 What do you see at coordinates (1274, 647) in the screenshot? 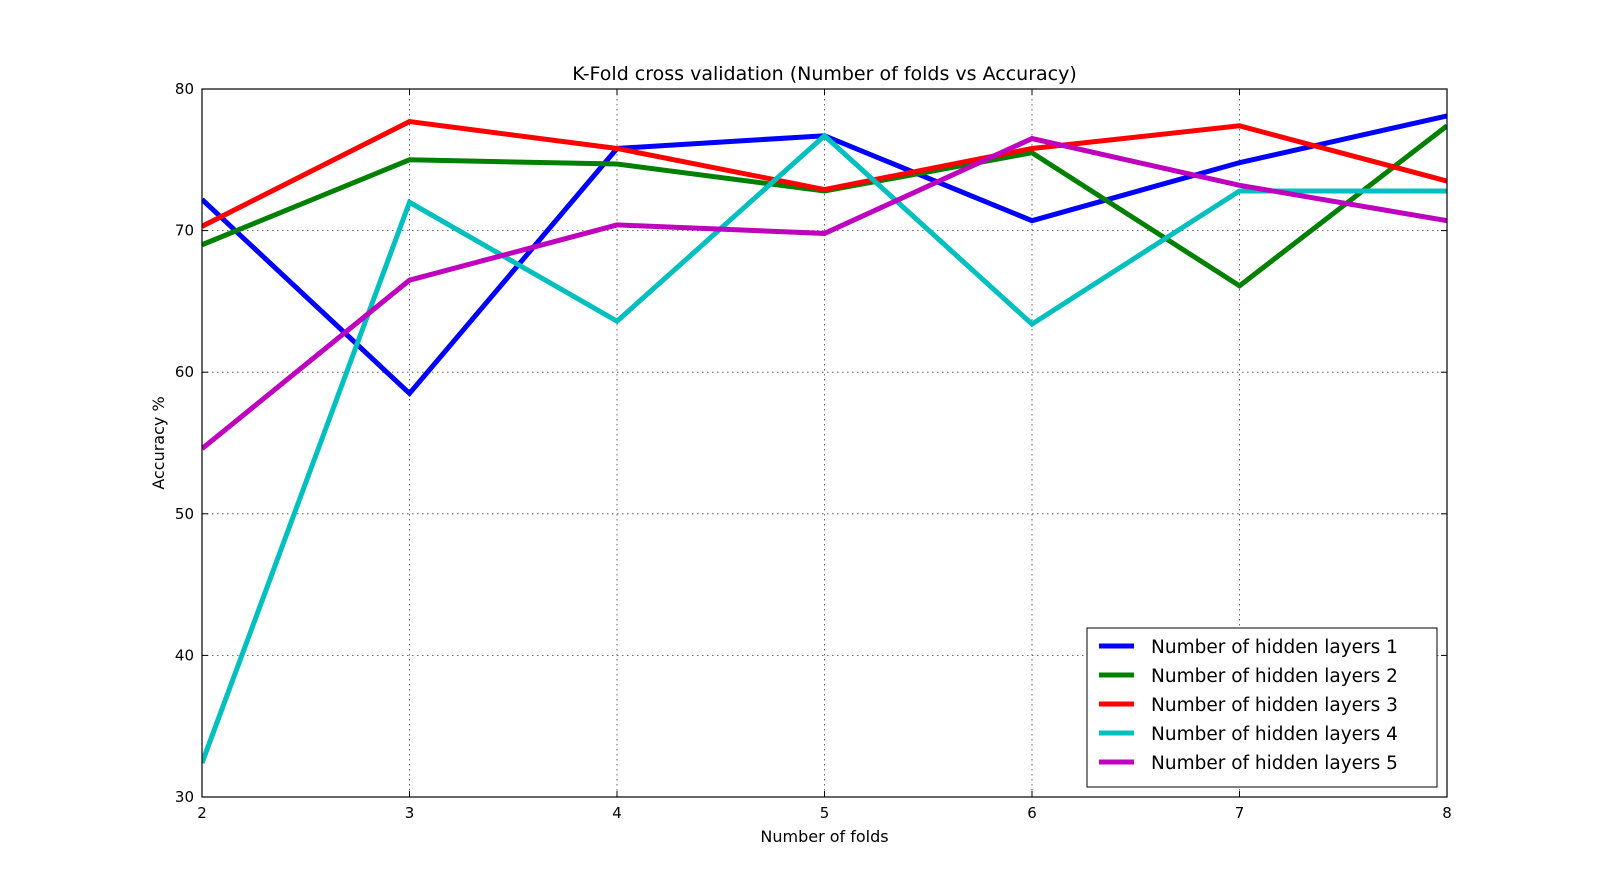
I see `legend-label-1: Number of hidden layers 1` at bounding box center [1274, 647].